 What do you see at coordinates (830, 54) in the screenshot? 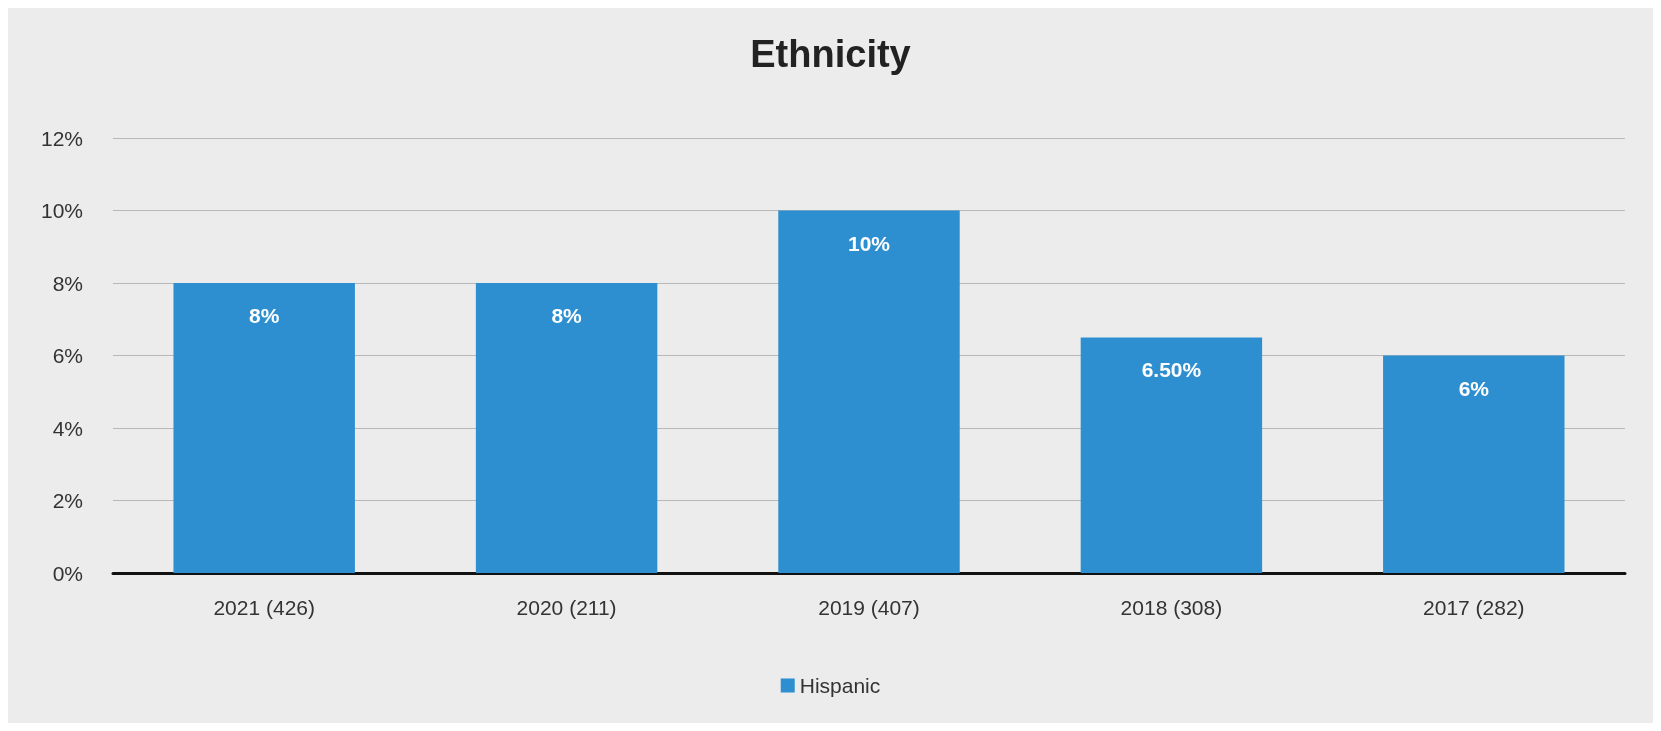
I see `chart-title: Ethnicity` at bounding box center [830, 54].